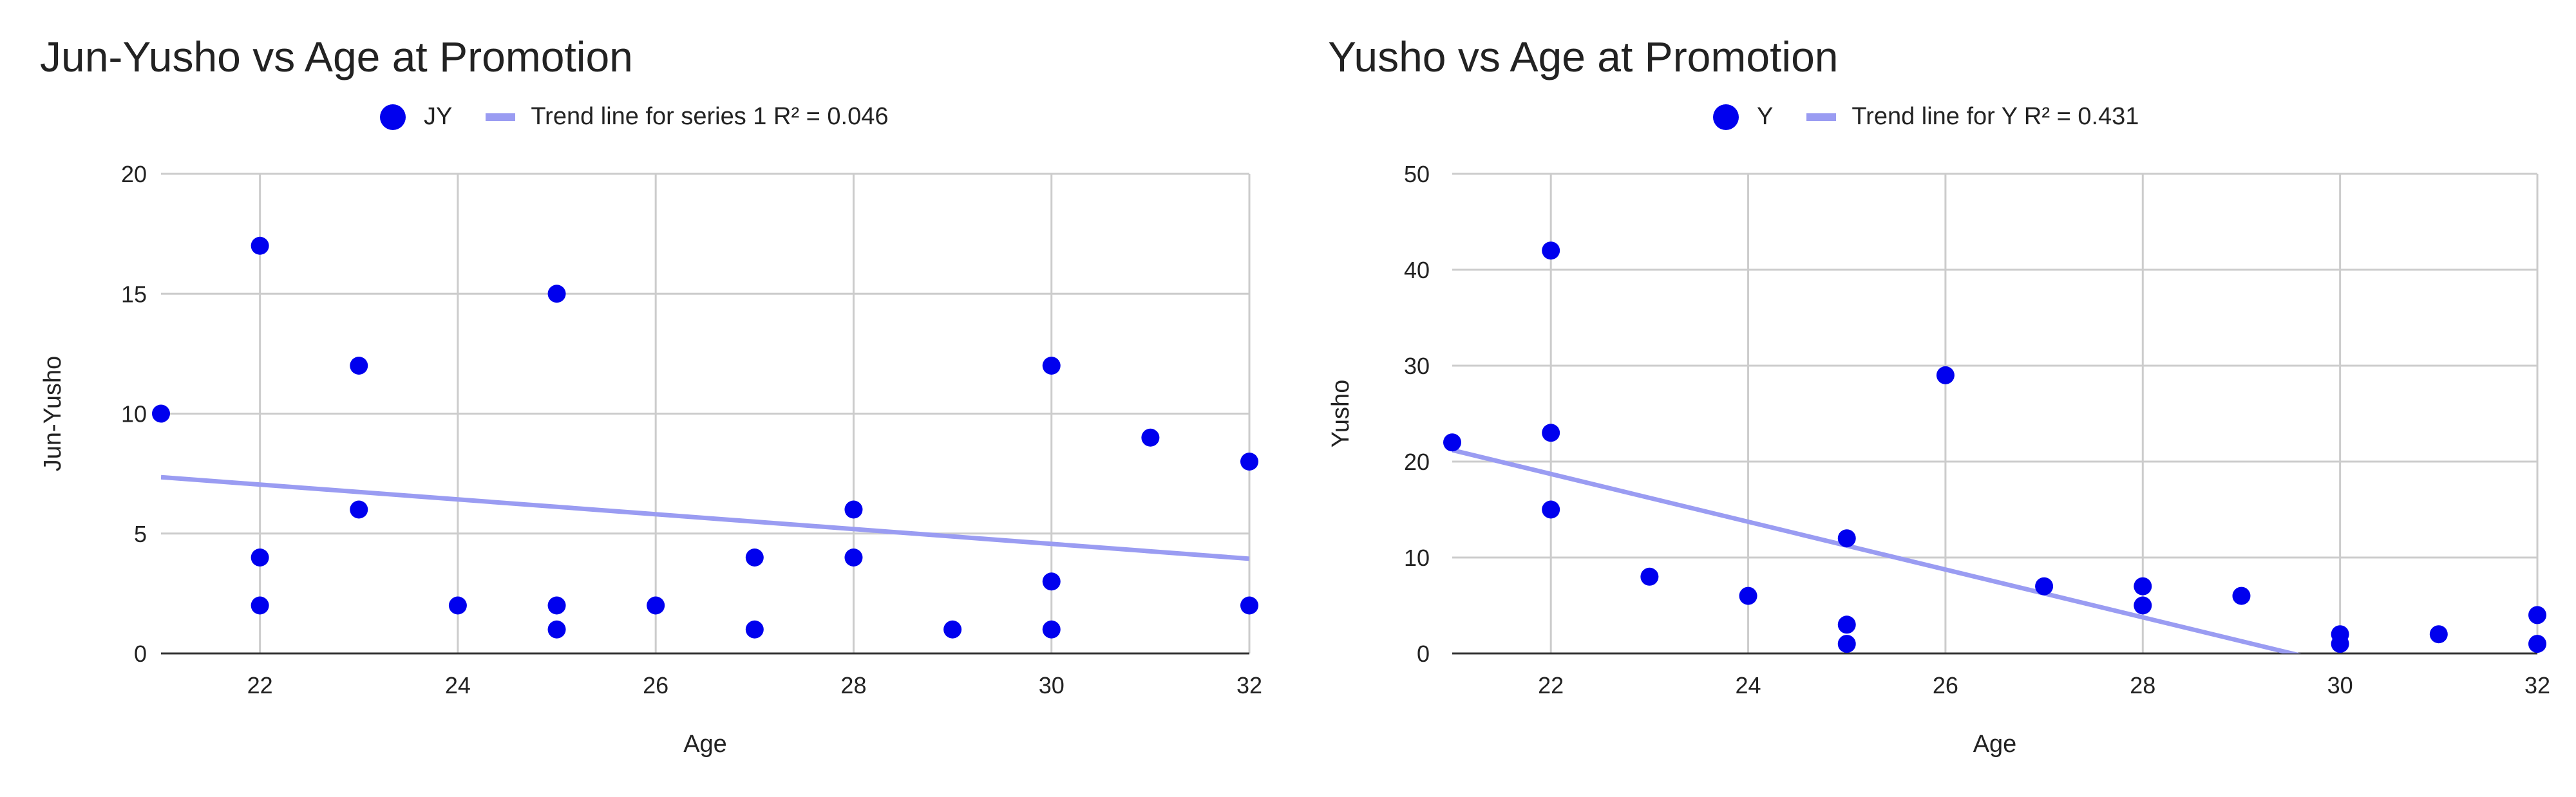  I want to click on legend-point-label: JY, so click(438, 117).